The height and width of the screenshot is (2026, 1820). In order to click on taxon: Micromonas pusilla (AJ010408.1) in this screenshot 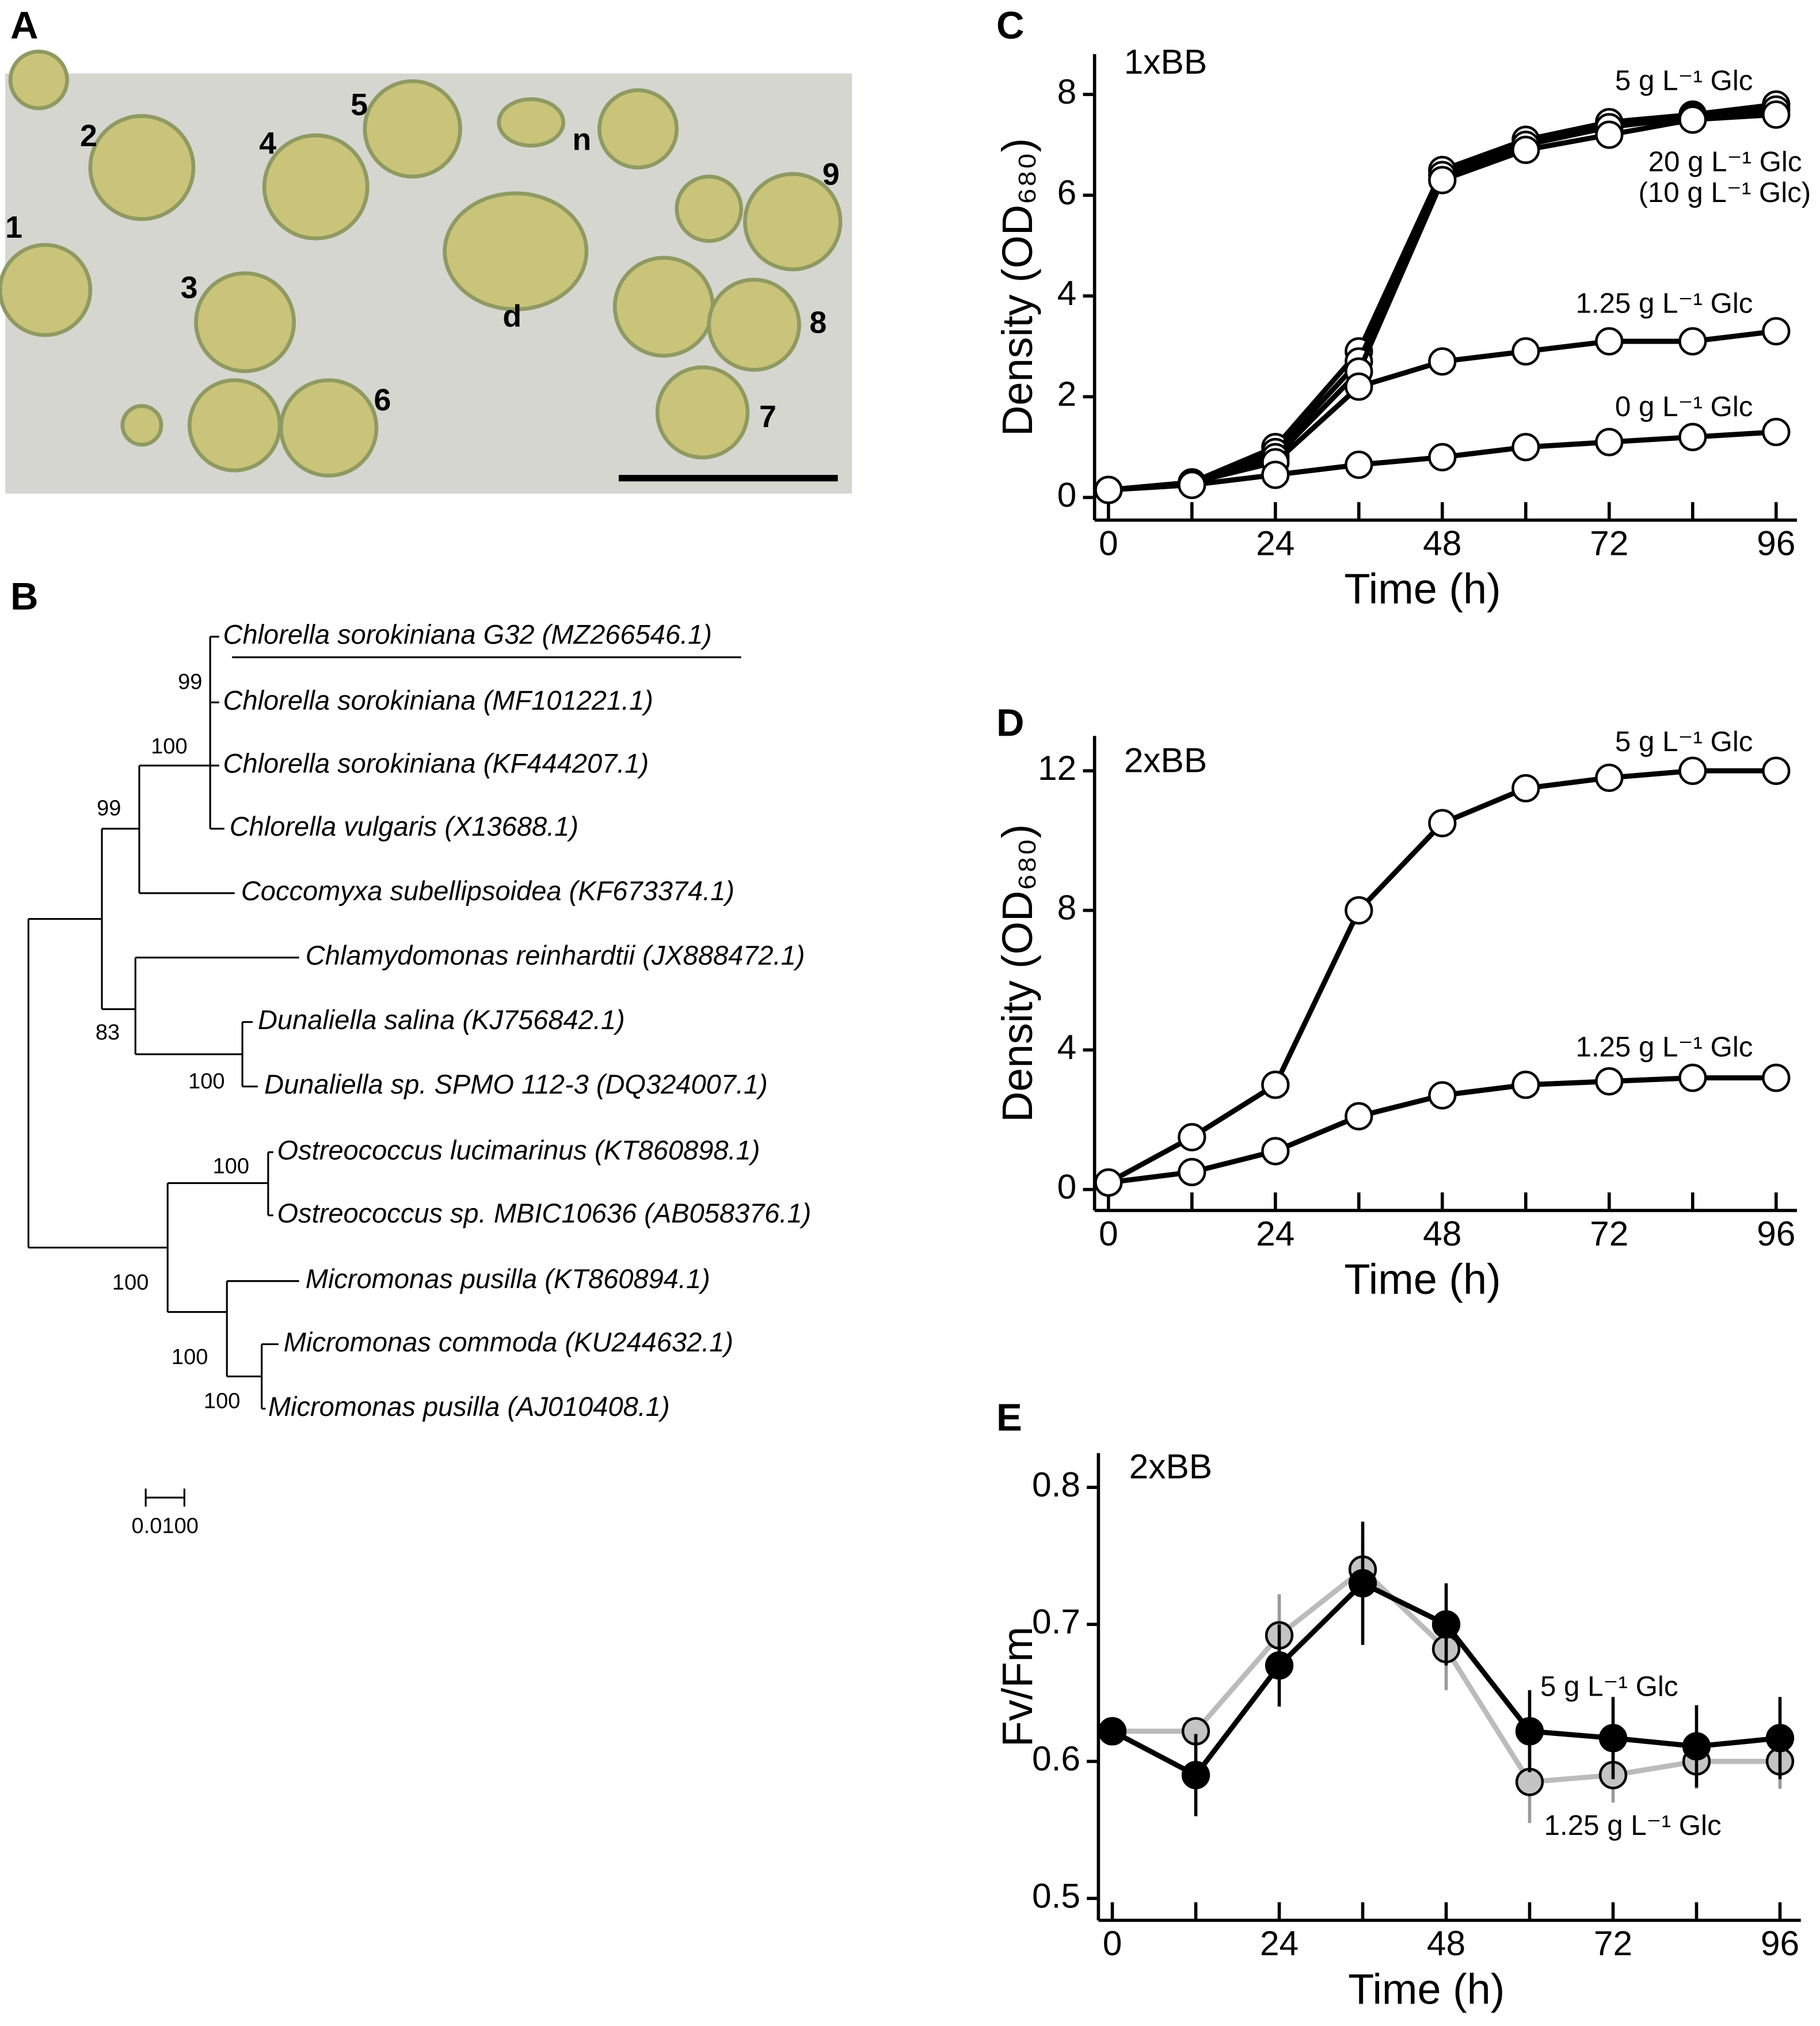, I will do `click(469, 1406)`.